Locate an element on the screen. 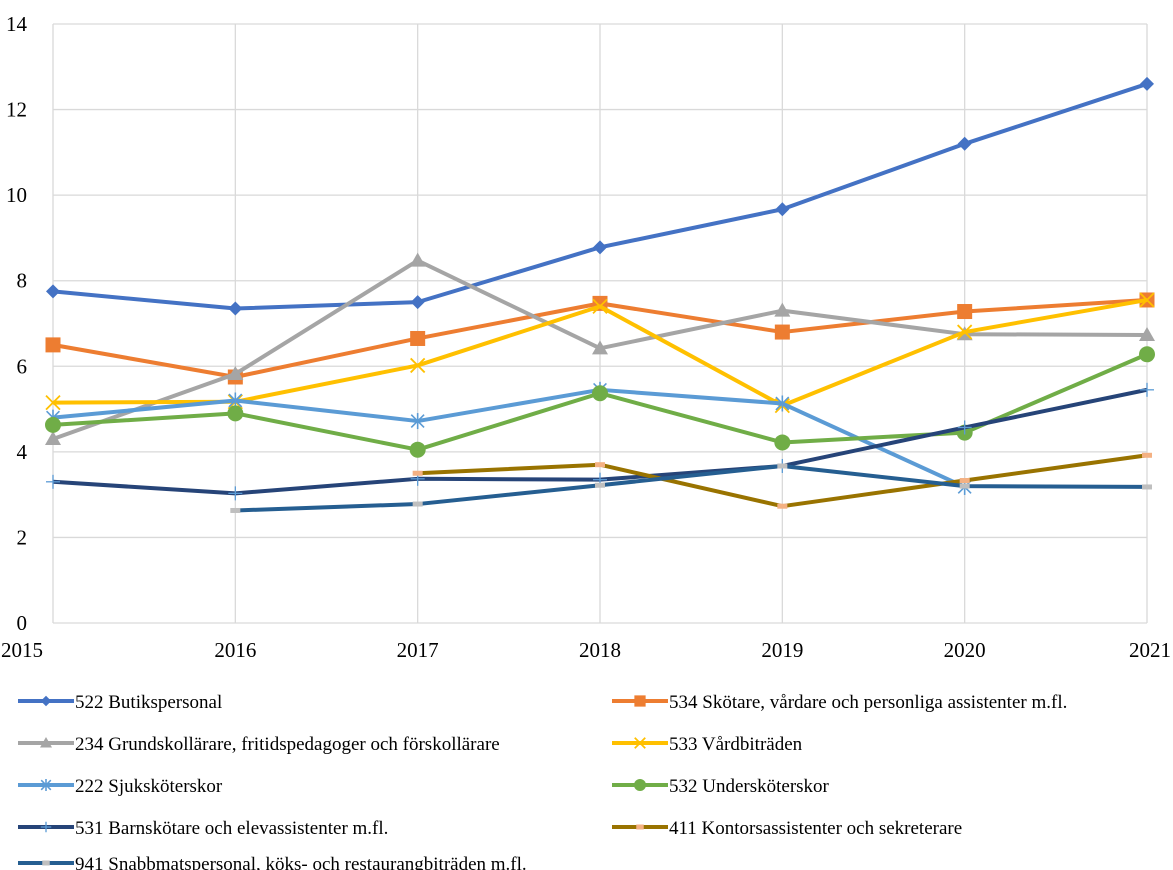 This screenshot has height=870, width=1173. x-tick-label: 2019 is located at coordinates (782, 650).